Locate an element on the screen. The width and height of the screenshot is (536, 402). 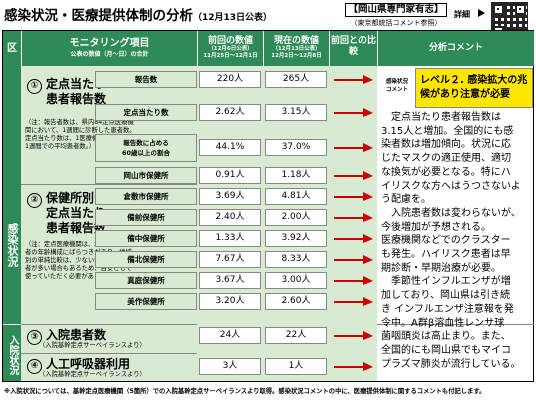
source-box: 【岡山県専門家有志】 is located at coordinates (396, 10).